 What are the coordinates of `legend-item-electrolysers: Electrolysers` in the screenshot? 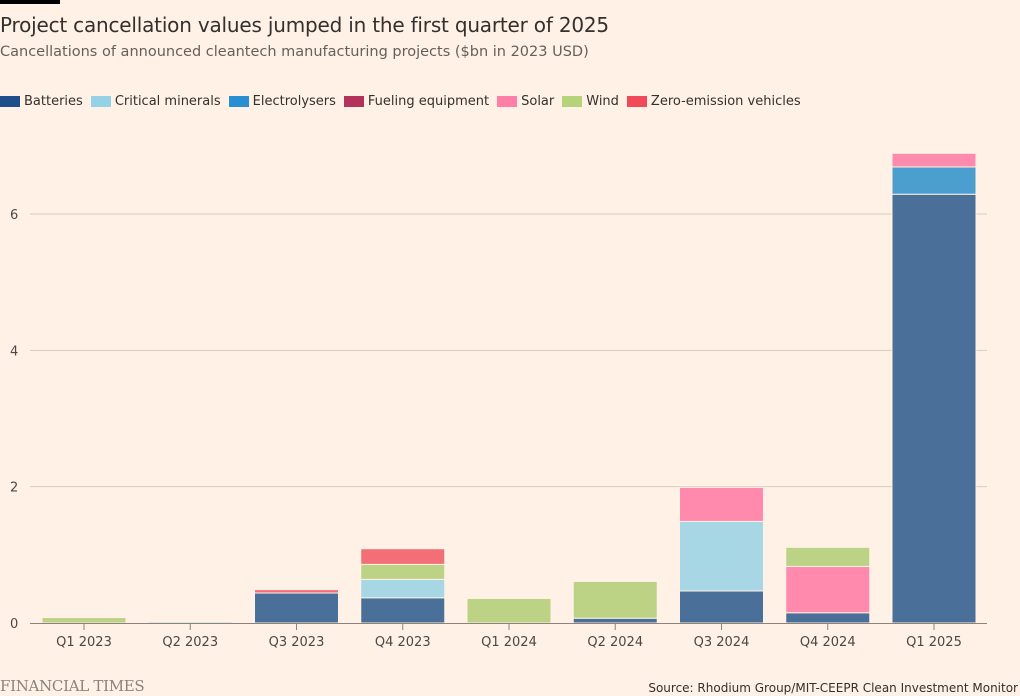 It's located at (282, 101).